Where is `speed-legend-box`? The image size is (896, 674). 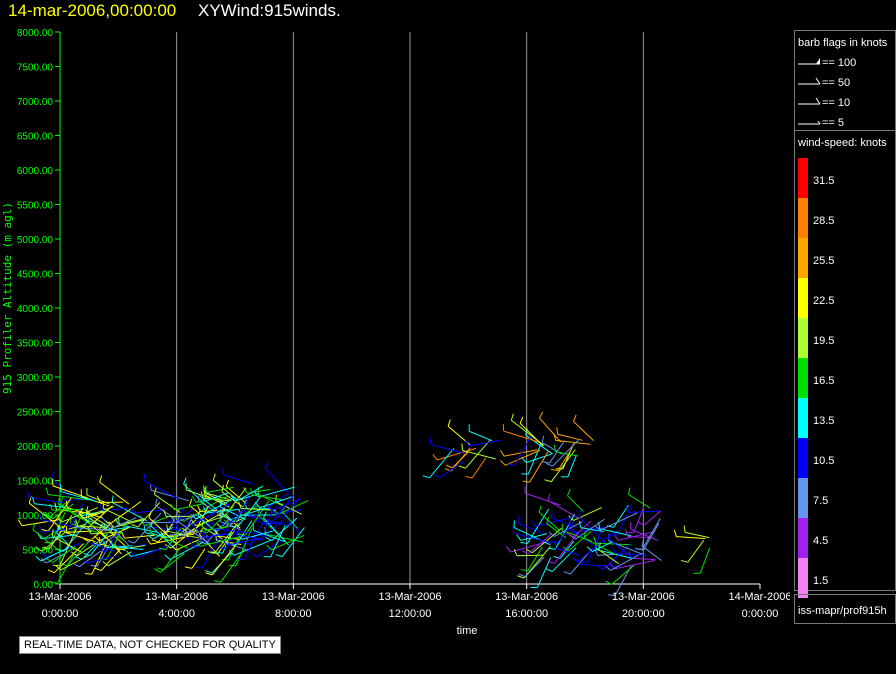
speed-legend-box is located at coordinates (845, 360).